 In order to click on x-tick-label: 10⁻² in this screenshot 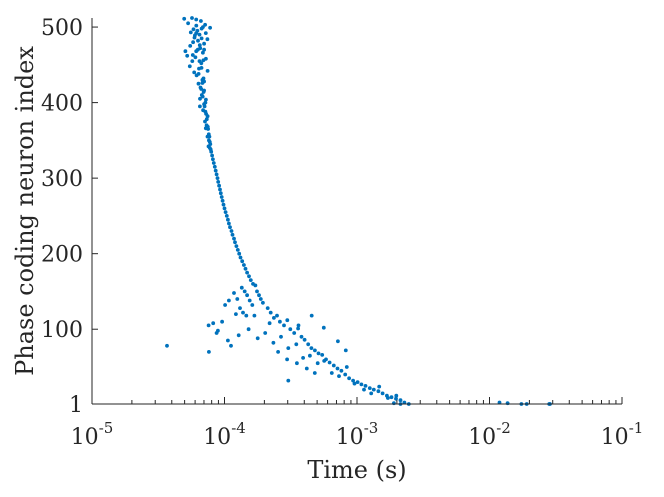, I will do `click(489, 434)`.